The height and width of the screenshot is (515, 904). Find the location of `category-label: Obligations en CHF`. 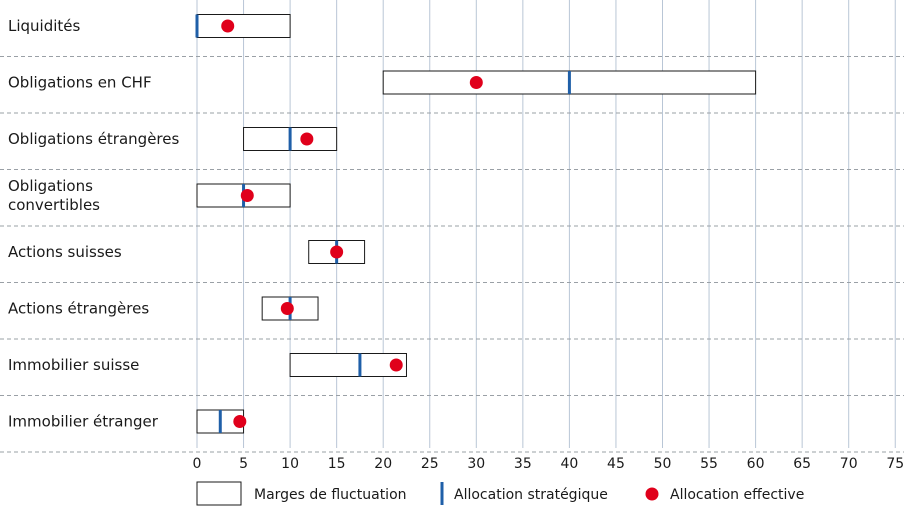

category-label: Obligations en CHF is located at coordinates (80, 83).